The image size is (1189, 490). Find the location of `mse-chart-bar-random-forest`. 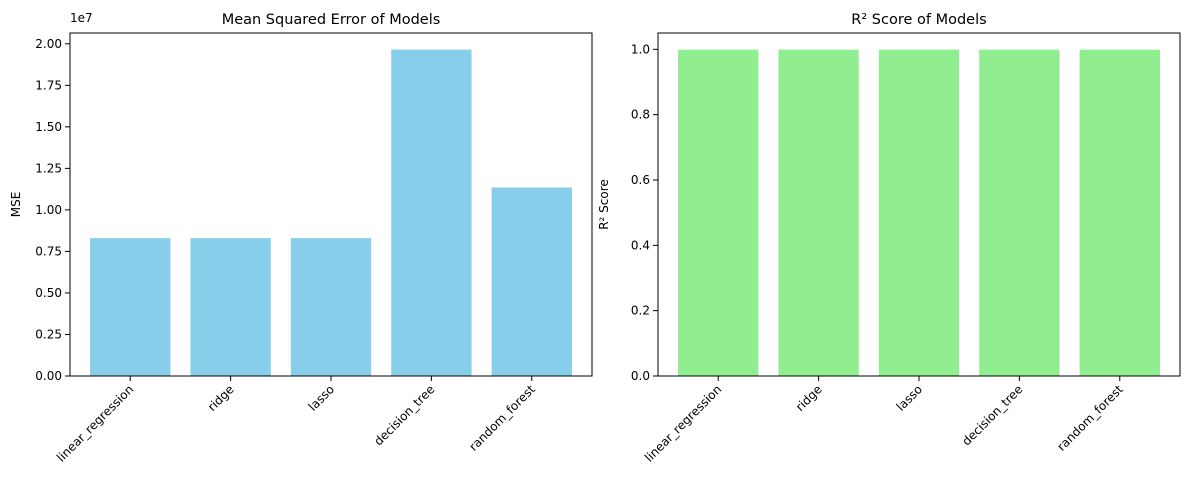

mse-chart-bar-random-forest is located at coordinates (531, 281).